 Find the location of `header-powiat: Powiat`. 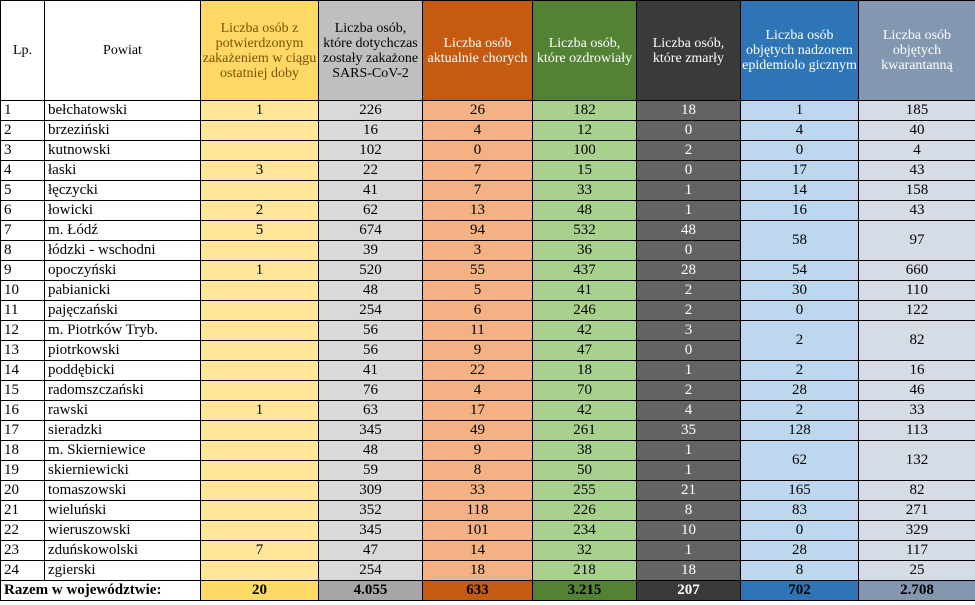

header-powiat: Powiat is located at coordinates (122, 50).